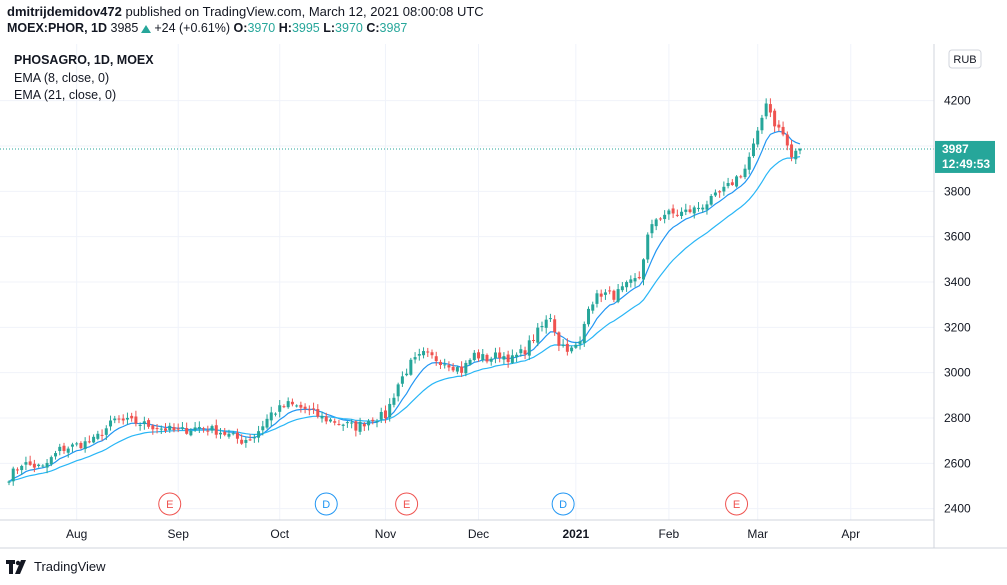 This screenshot has height=585, width=1007. Describe the element at coordinates (757, 534) in the screenshot. I see `x-tick-label: Mar` at that location.